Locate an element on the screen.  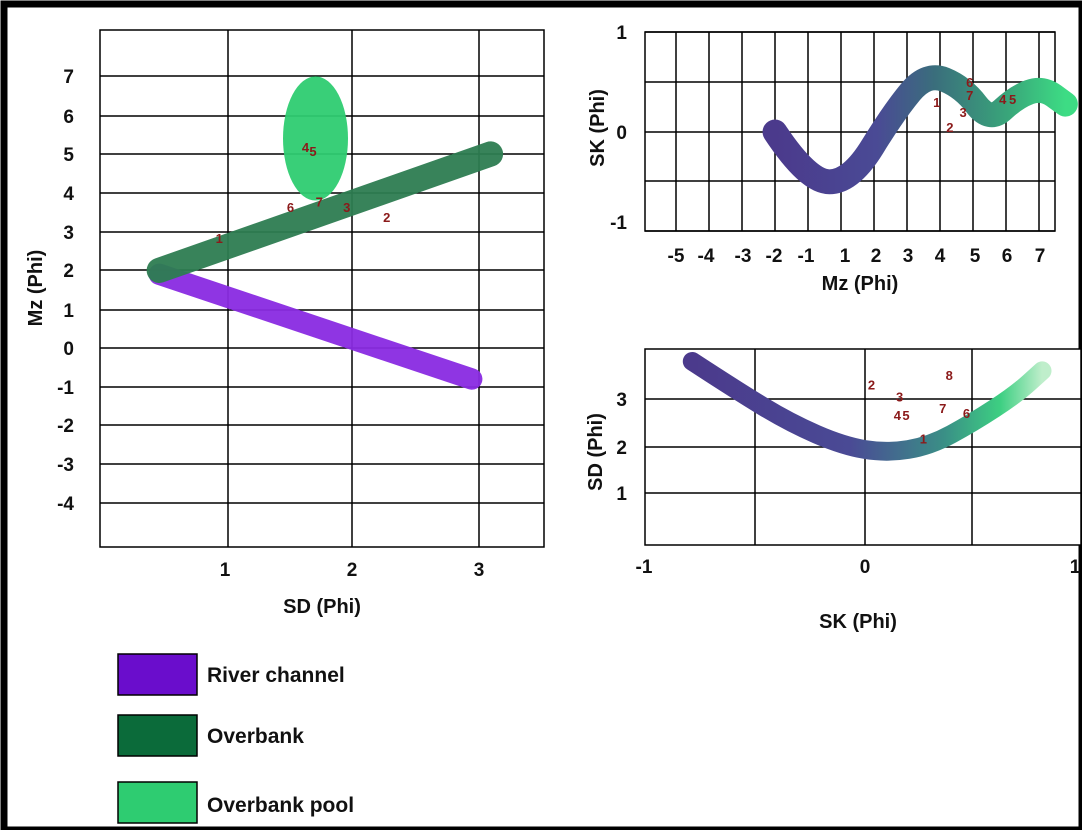
chart3-x-tick-label: 0 is located at coordinates (865, 567).